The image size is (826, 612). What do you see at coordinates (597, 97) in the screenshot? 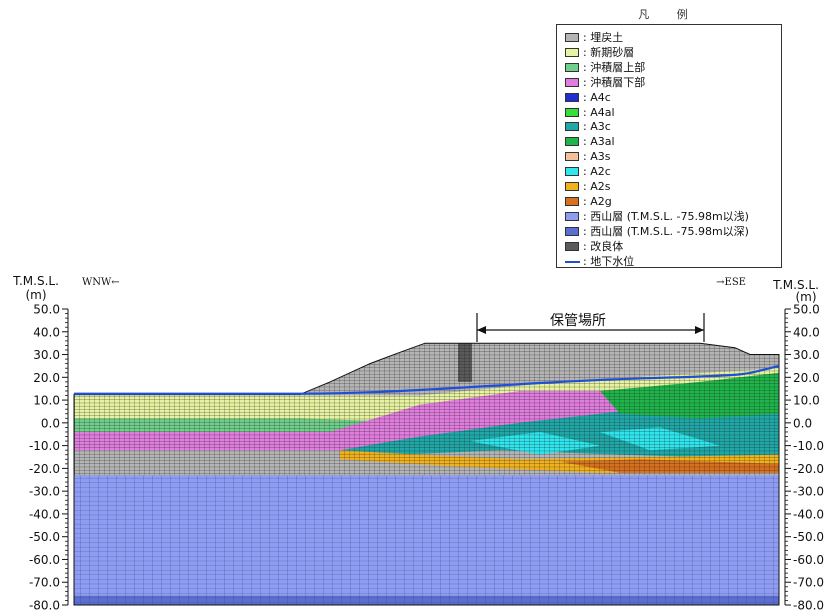
I see `legend-label: : A4c` at bounding box center [597, 97].